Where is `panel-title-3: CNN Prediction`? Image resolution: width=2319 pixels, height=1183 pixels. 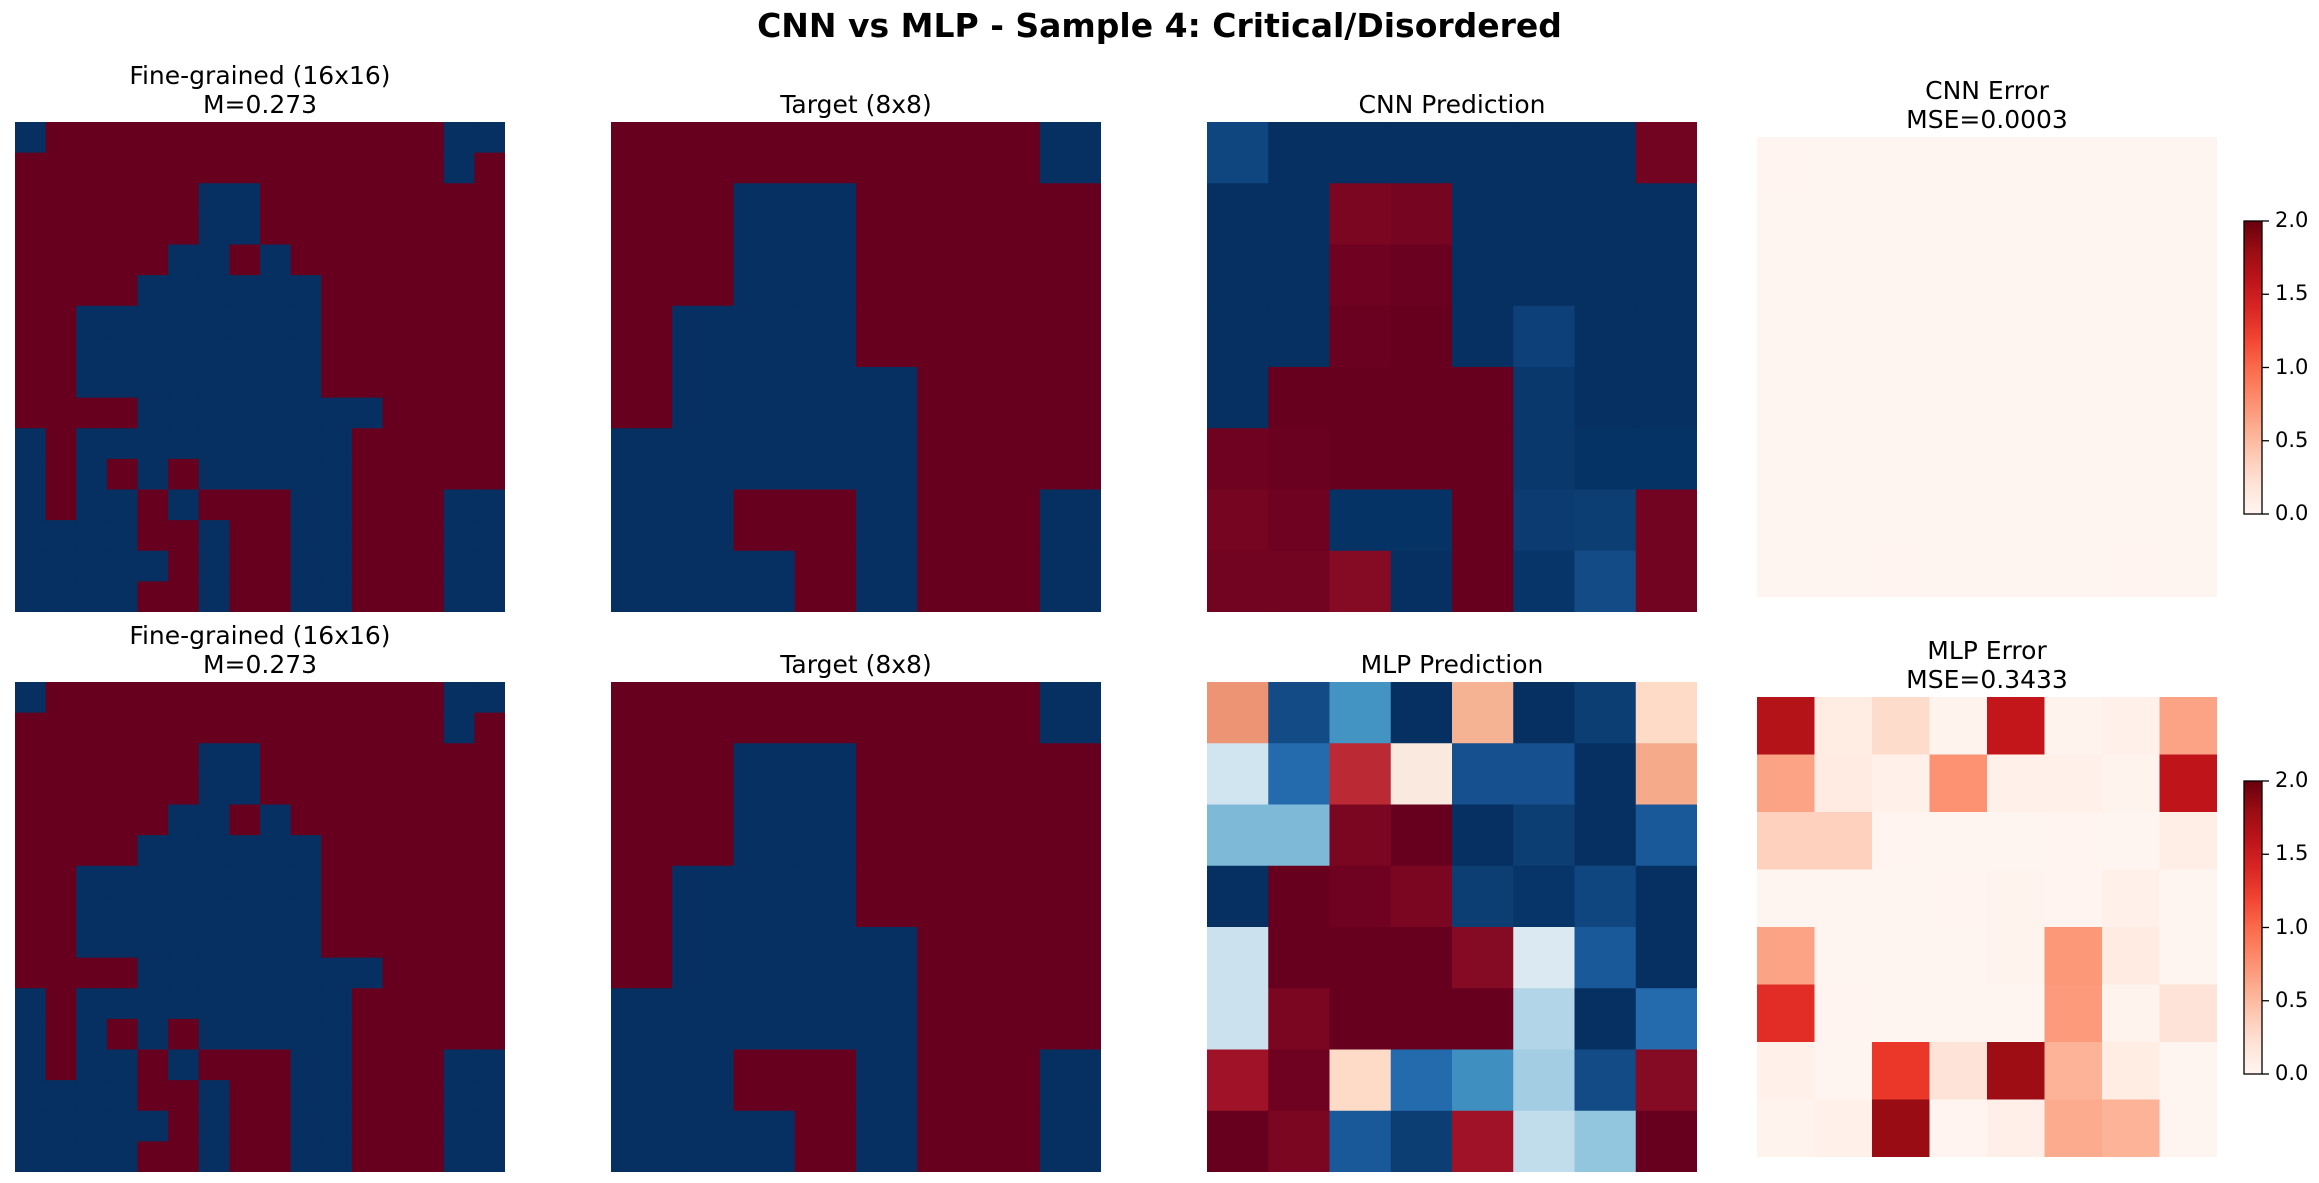
panel-title-3: CNN Prediction is located at coordinates (1452, 104).